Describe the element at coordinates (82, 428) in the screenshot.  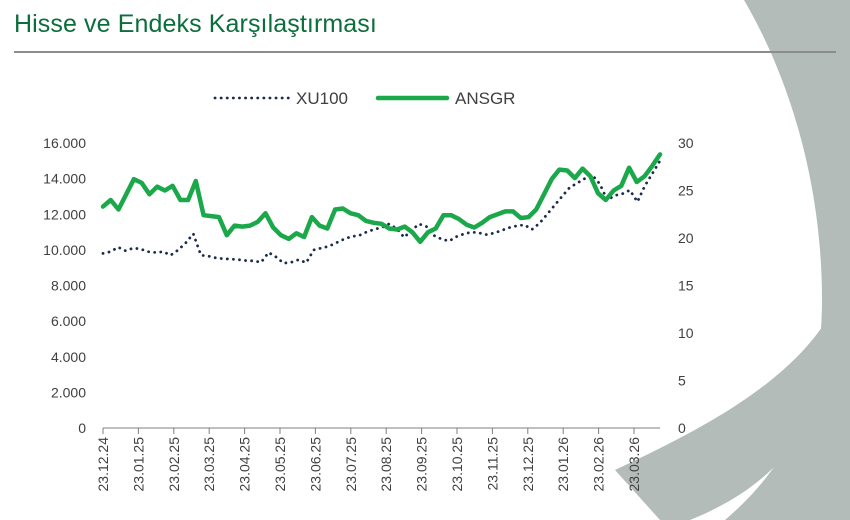
I see `y-left-tick-label: 0` at that location.